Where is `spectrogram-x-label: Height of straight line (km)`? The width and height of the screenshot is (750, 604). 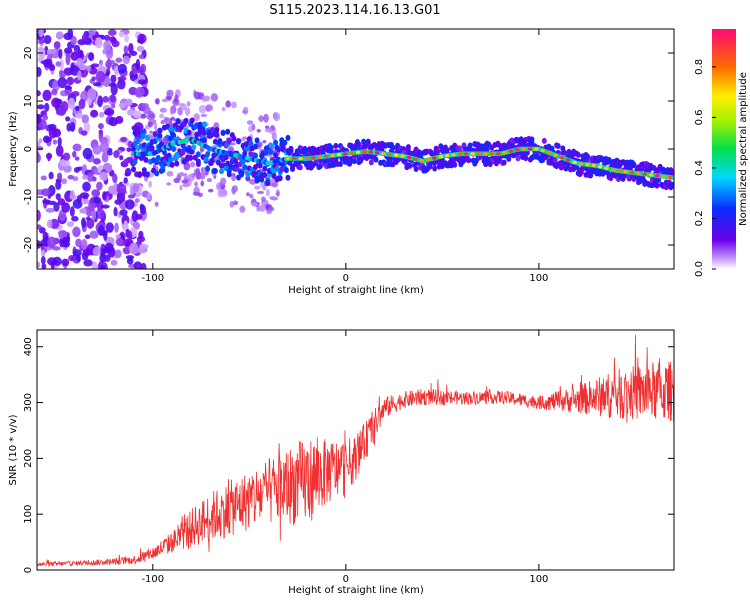
spectrogram-x-label: Height of straight line (km) is located at coordinates (356, 290).